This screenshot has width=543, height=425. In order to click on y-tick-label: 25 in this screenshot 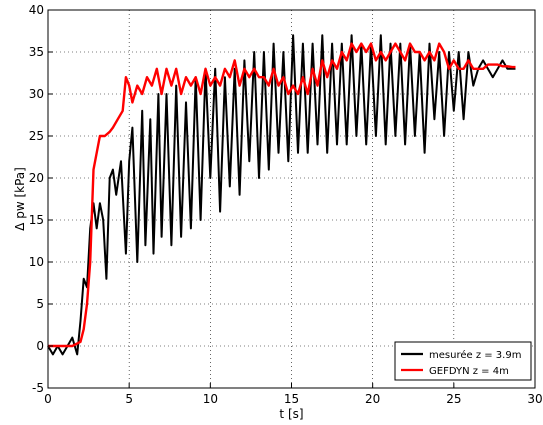, I will do `click(36, 136)`.